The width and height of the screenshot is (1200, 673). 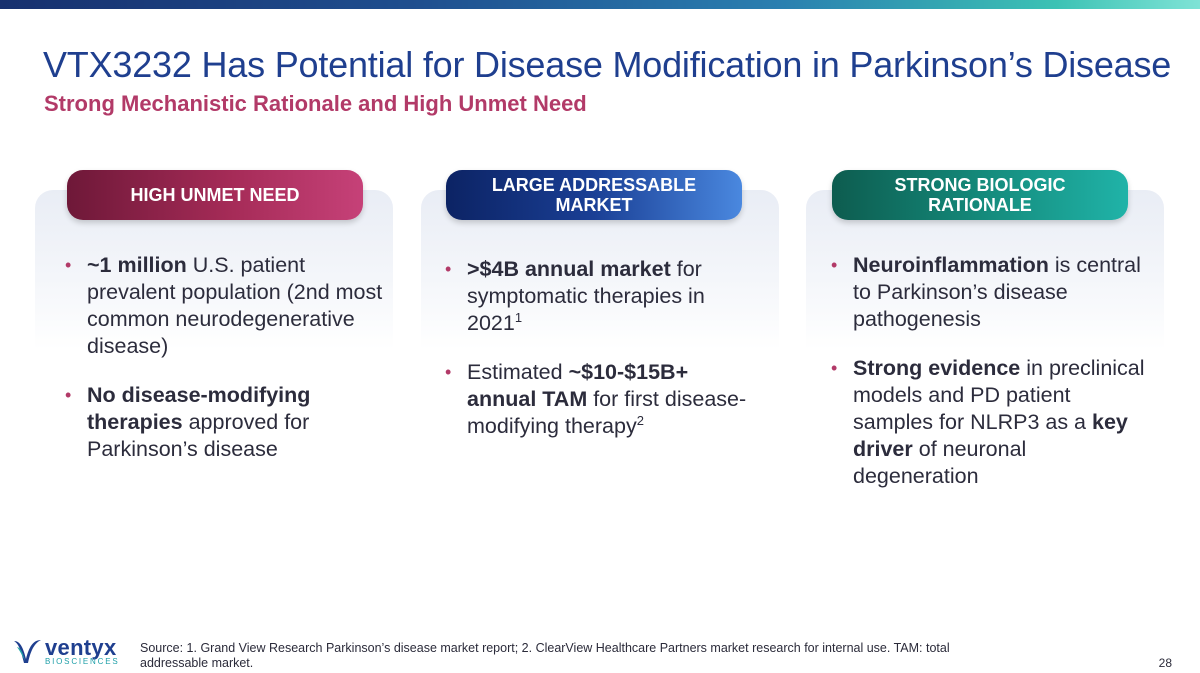 I want to click on header-pill-high-unmet-need: HIGH UNMET NEED, so click(x=215, y=195).